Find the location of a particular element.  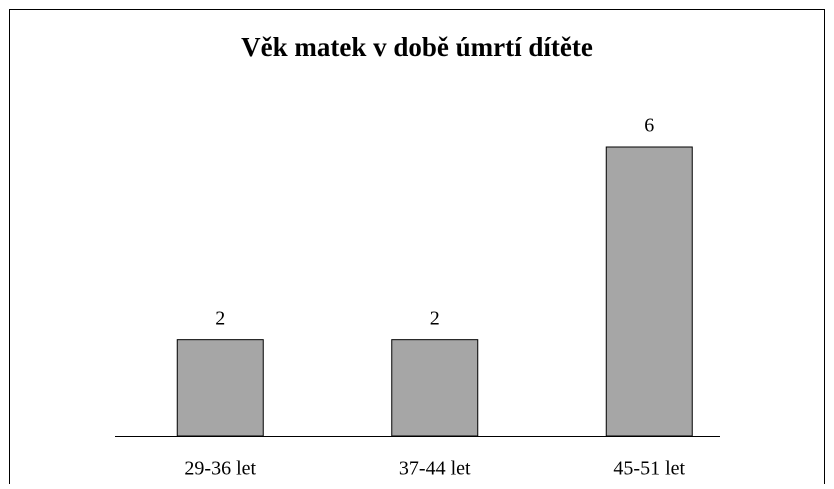

x-tick-label: 29-36 let is located at coordinates (220, 469).